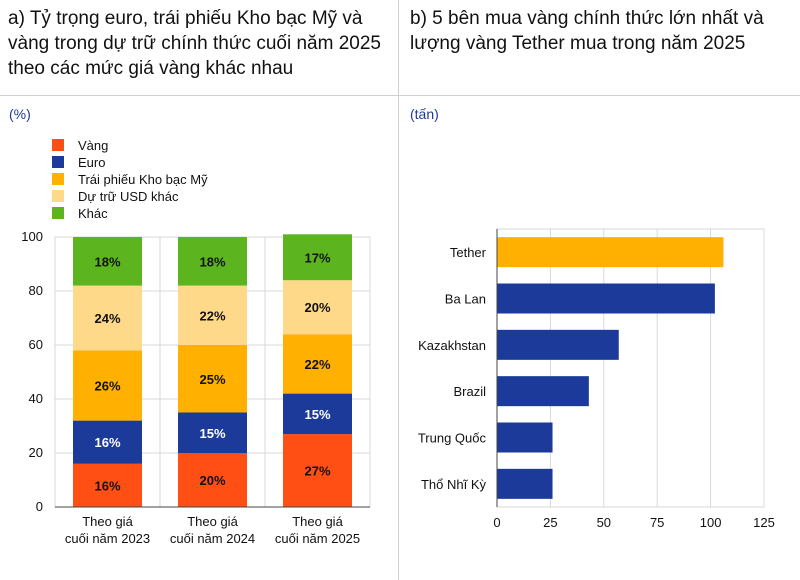 The width and height of the screenshot is (800, 580). I want to click on panel-a-data-label: 17%, so click(317, 257).